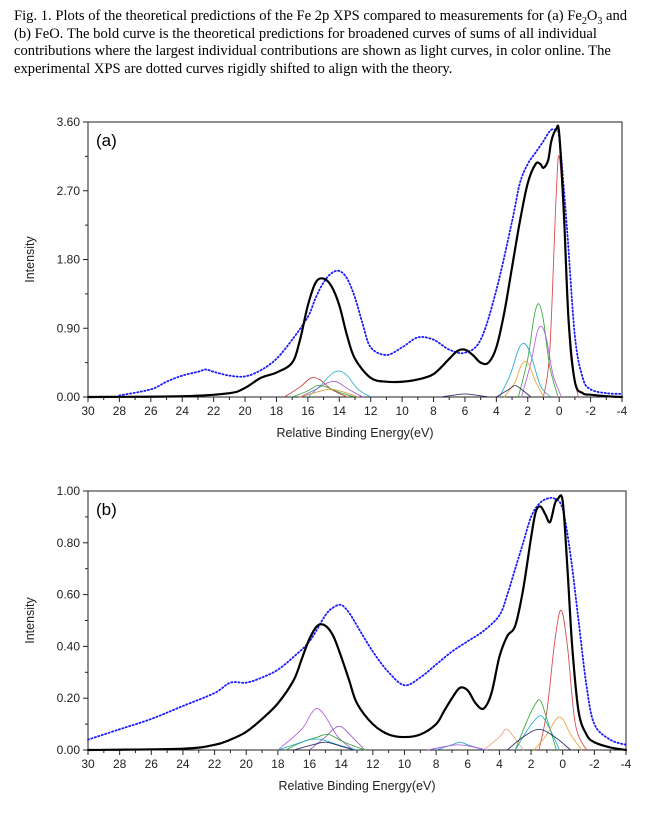  I want to click on panel-a-series-c7, so click(315, 387).